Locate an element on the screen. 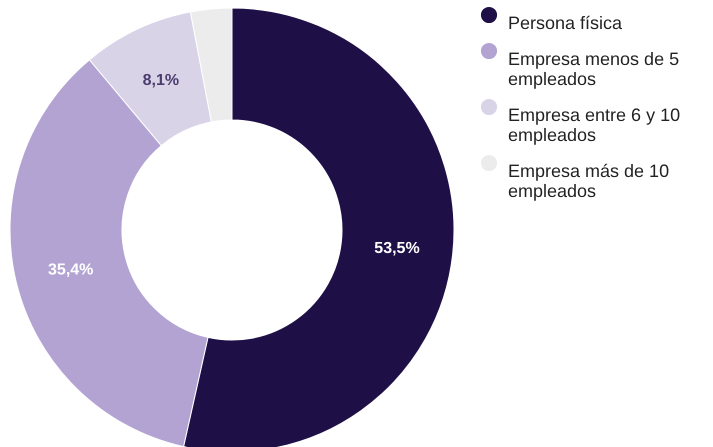 Image resolution: width=713 pixels, height=447 pixels. data-label: 53,5% is located at coordinates (397, 249).